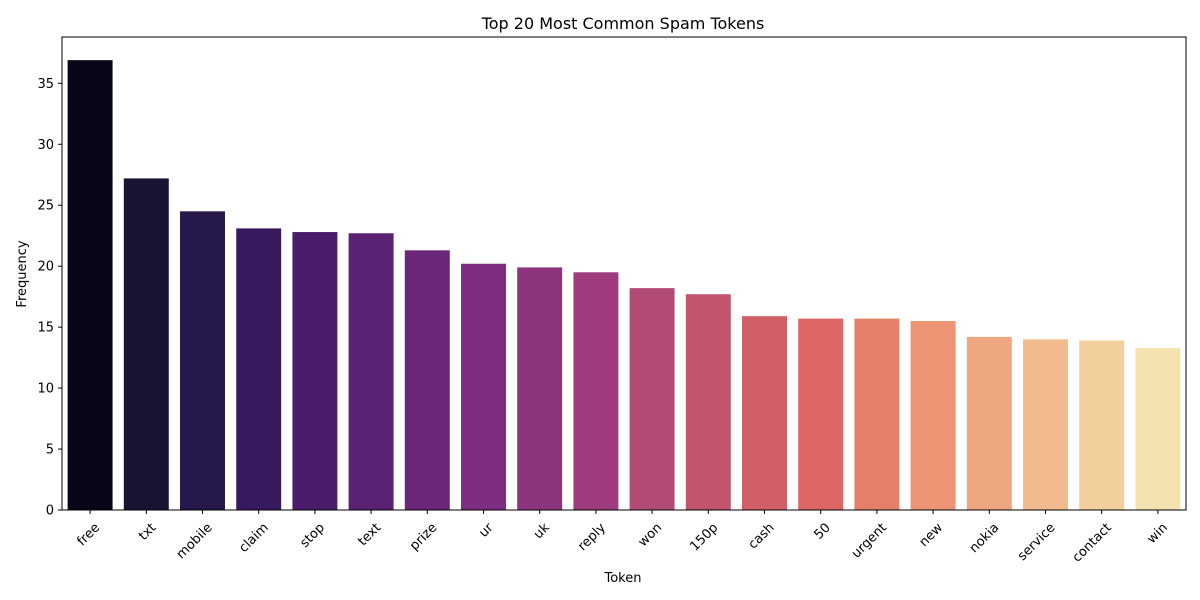  What do you see at coordinates (259, 369) in the screenshot?
I see `bar-claim` at bounding box center [259, 369].